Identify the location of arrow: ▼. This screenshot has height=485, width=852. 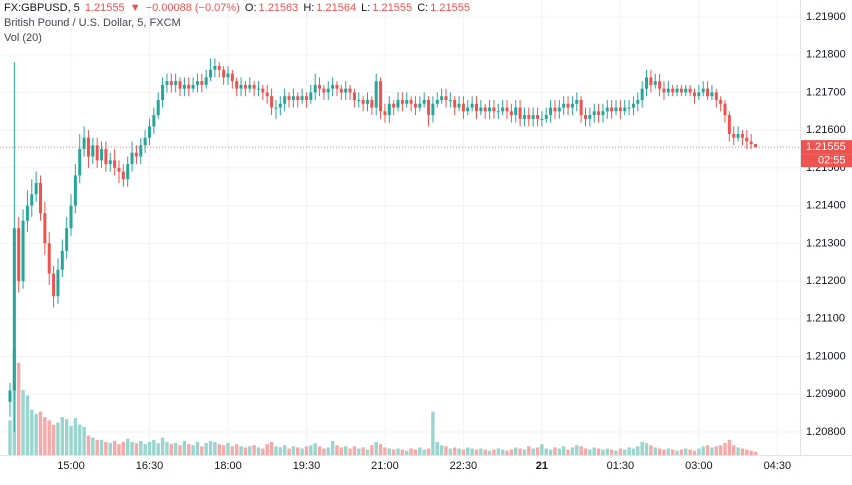
(135, 8).